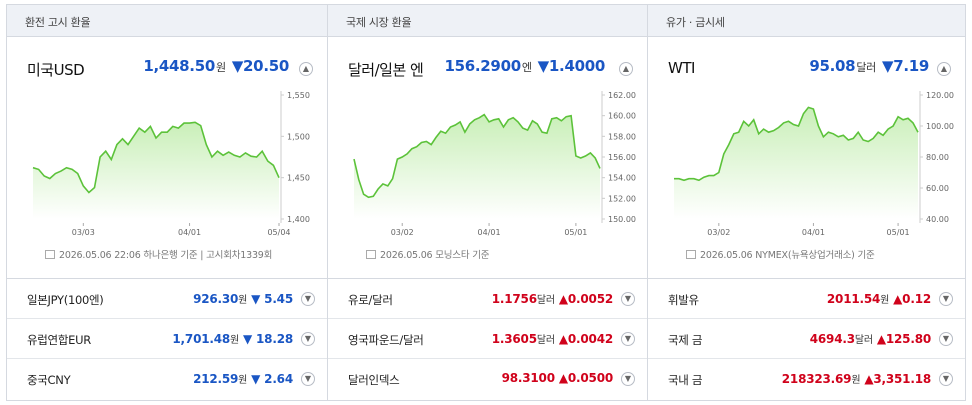 This screenshot has height=405, width=972. Describe the element at coordinates (167, 339) in the screenshot. I see `quote-row: 유럽연합EUR 1,701.48원 ▼ 18.28 ▼` at that location.